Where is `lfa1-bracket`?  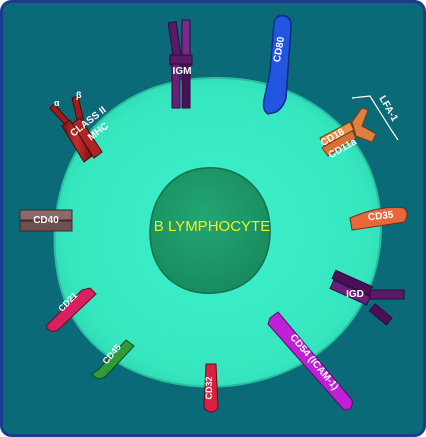
lfa1-bracket is located at coordinates (375, 118).